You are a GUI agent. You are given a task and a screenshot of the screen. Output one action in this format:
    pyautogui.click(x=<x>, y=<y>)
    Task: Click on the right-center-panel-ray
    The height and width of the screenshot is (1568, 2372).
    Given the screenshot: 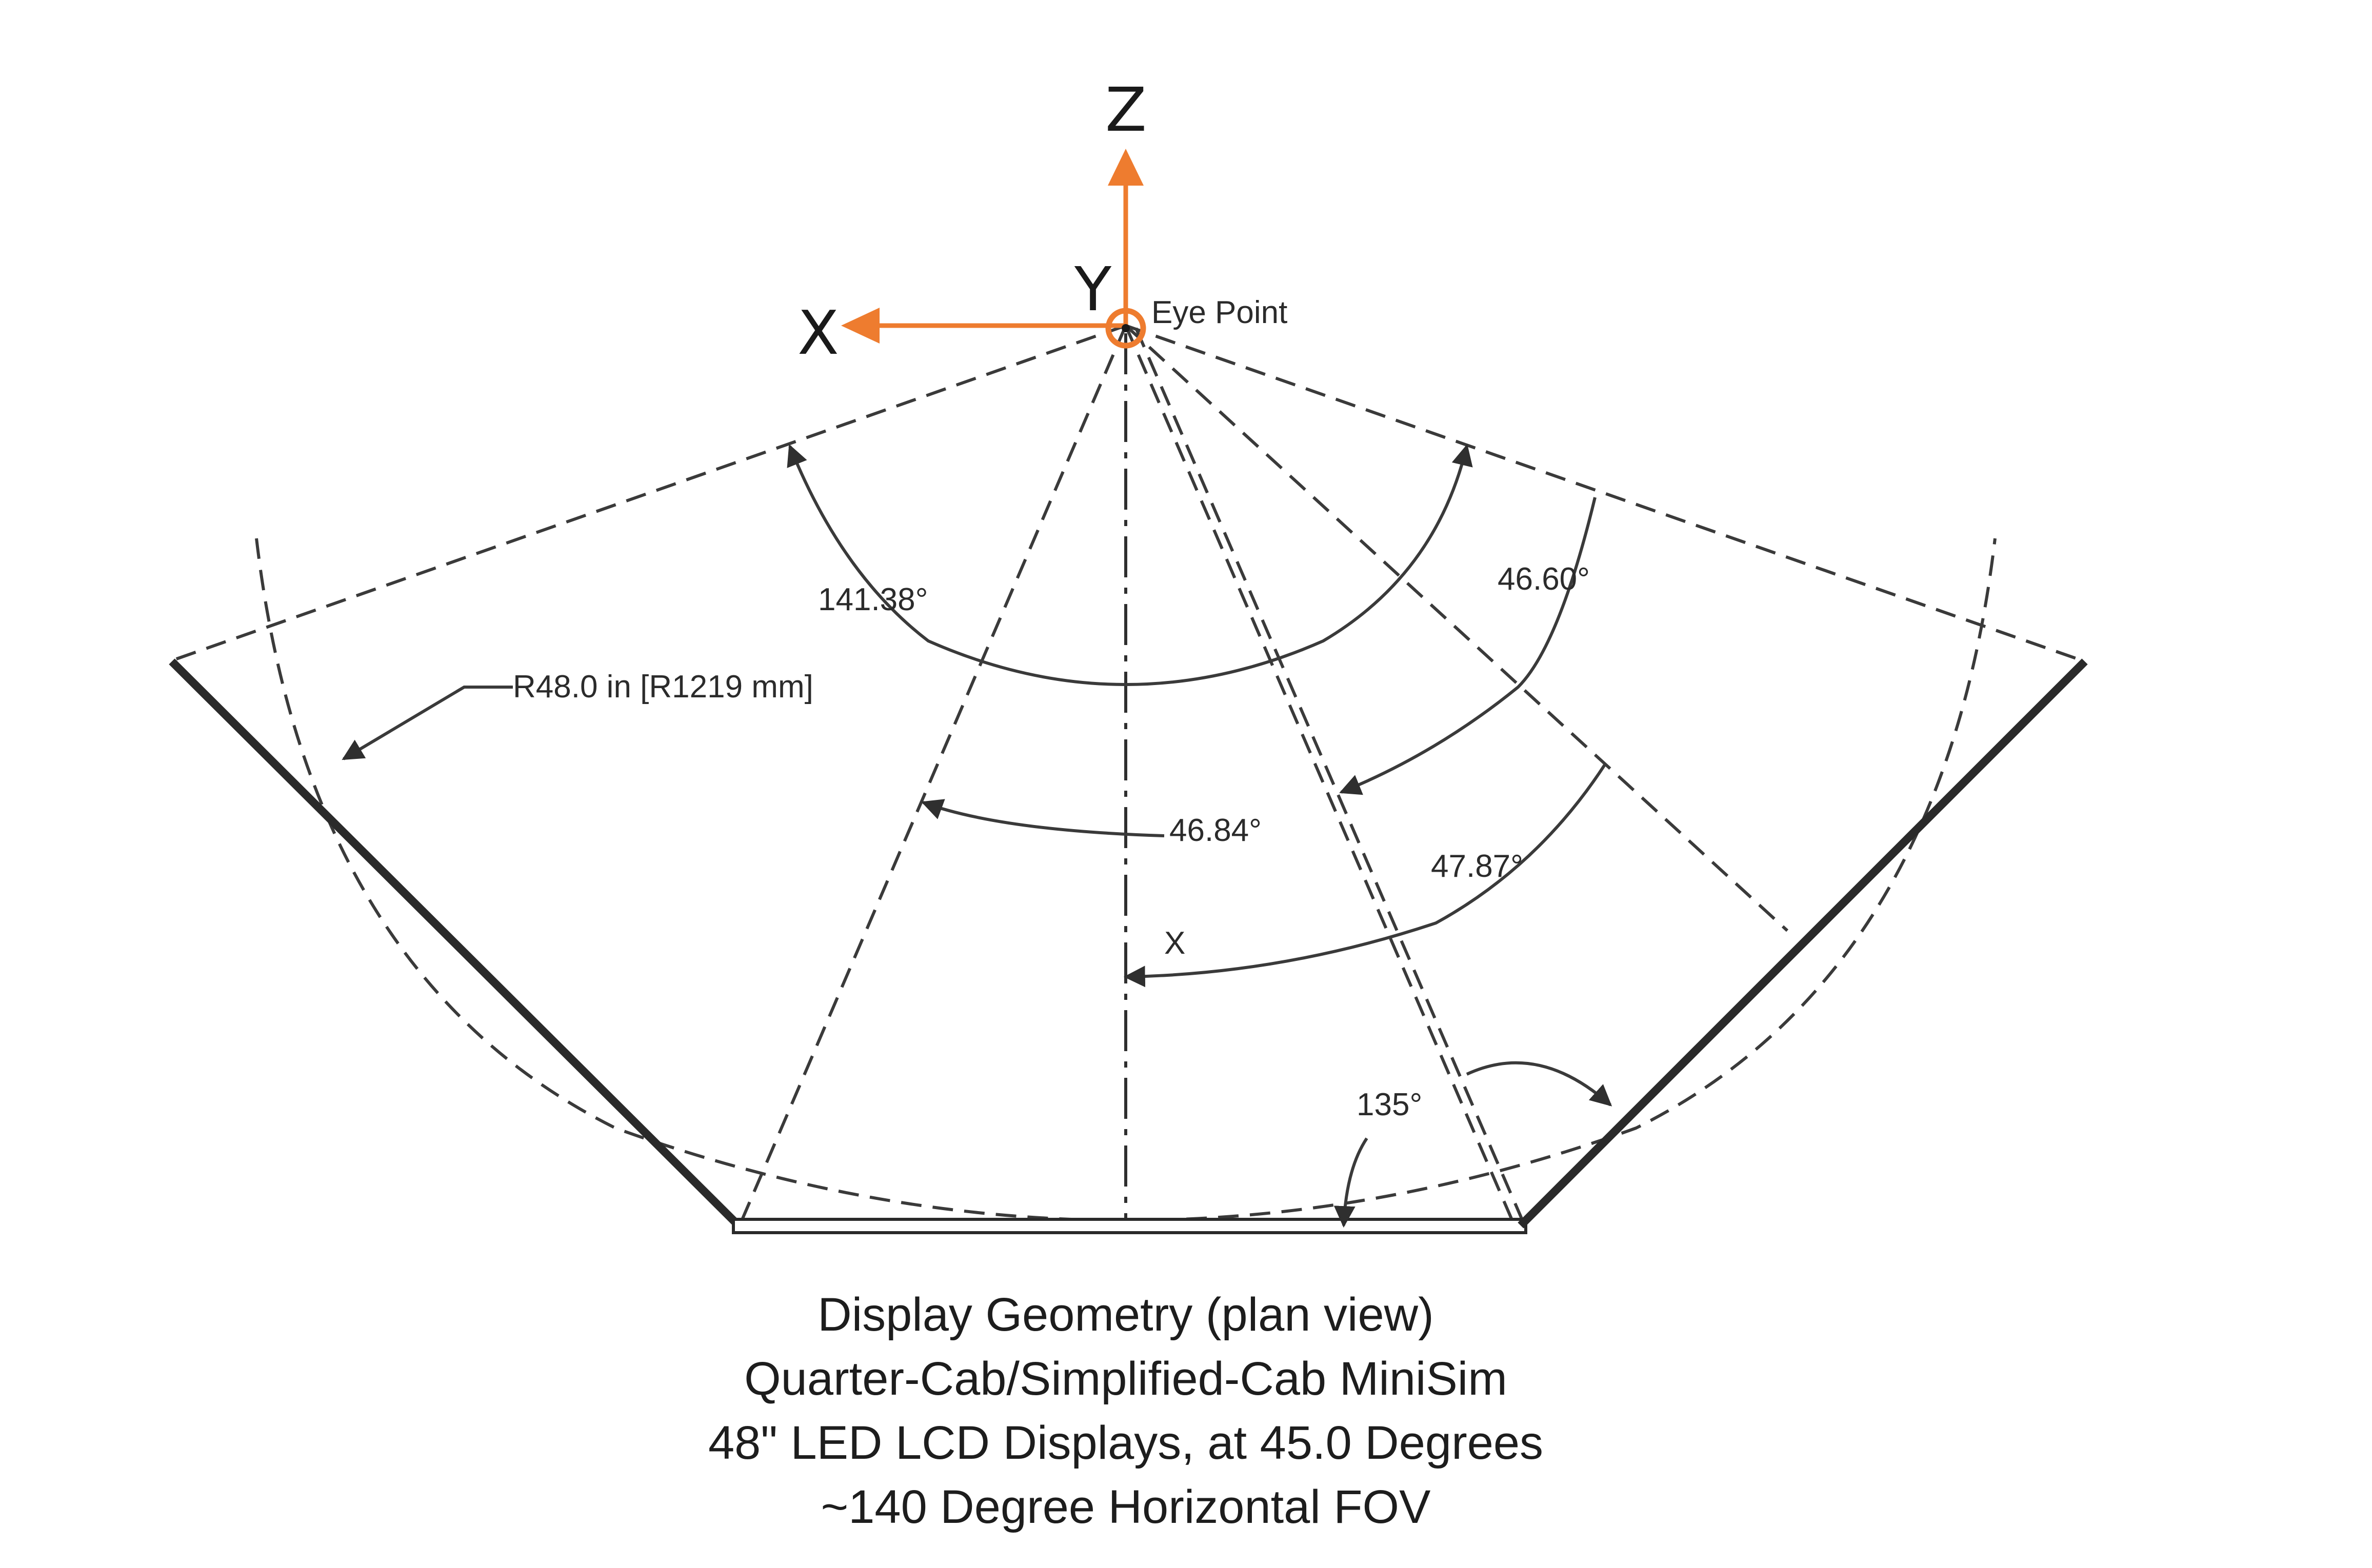 What is the action you would take?
    pyautogui.click(x=1320, y=777)
    